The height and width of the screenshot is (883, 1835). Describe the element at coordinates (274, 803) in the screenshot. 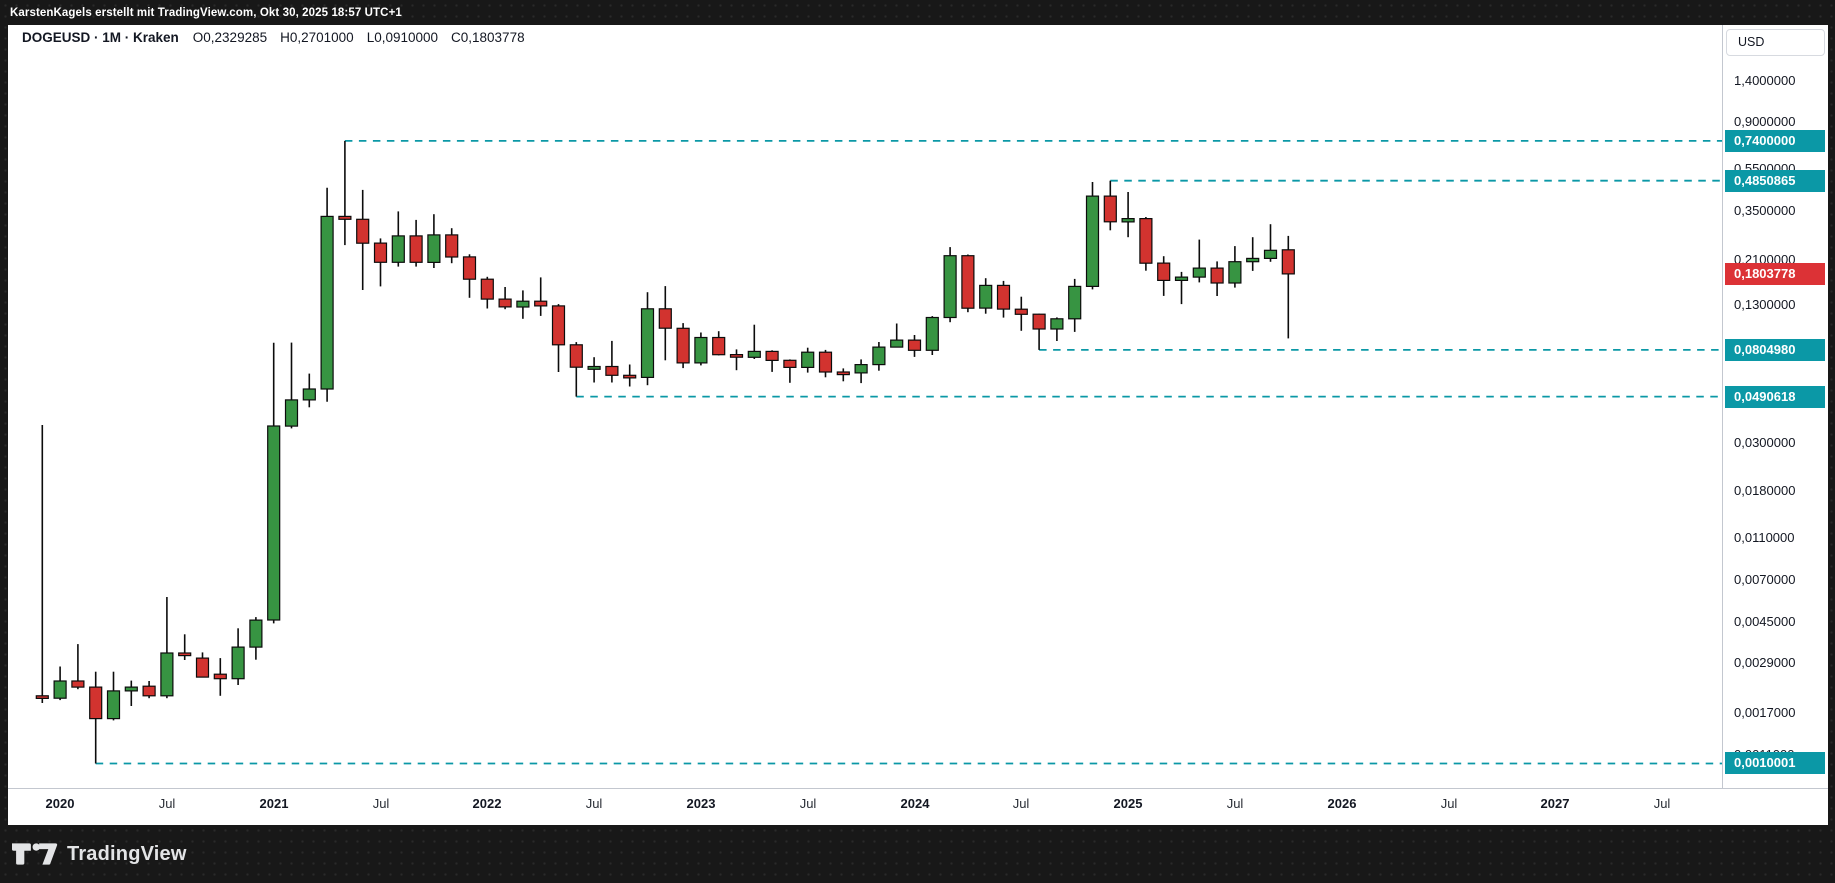

I see `time-tick-label: 2021` at that location.